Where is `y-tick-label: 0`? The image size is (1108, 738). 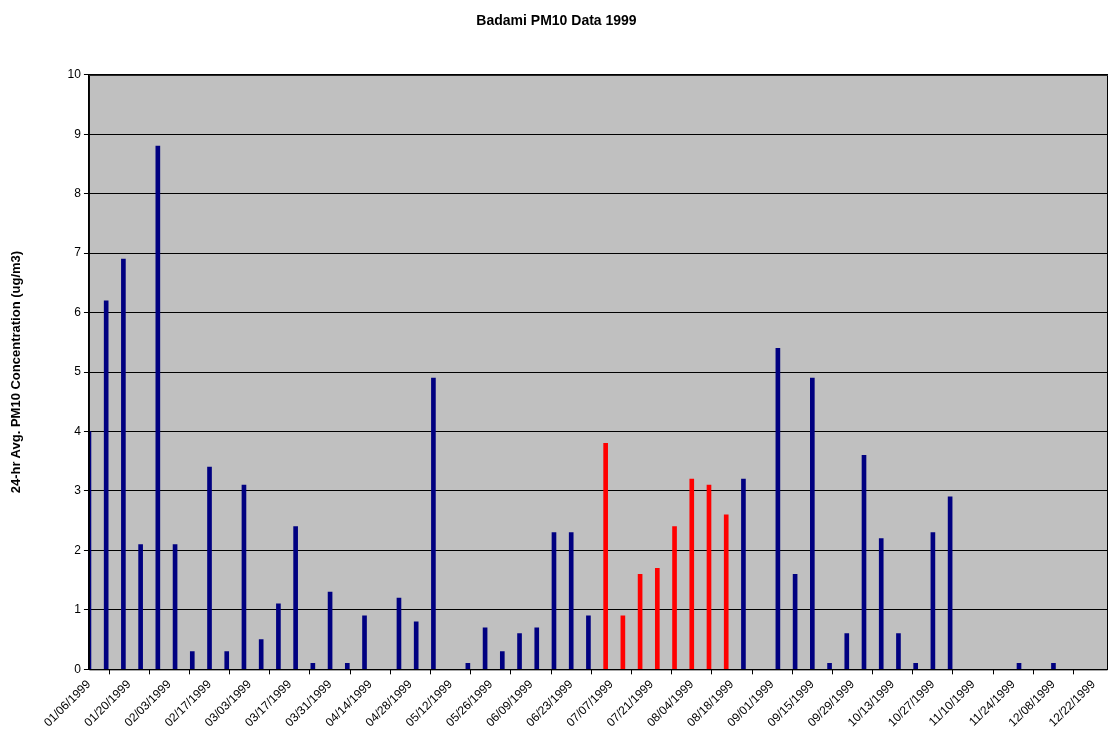
y-tick-label: 0 is located at coordinates (78, 668).